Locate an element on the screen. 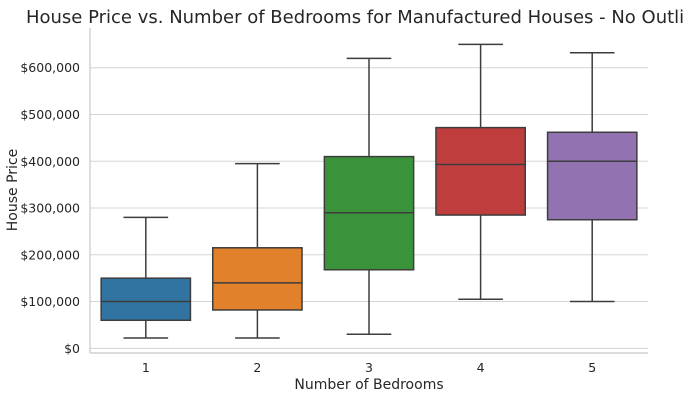 This screenshot has width=684, height=404. y-tick-label: $200,000 is located at coordinates (50, 254).